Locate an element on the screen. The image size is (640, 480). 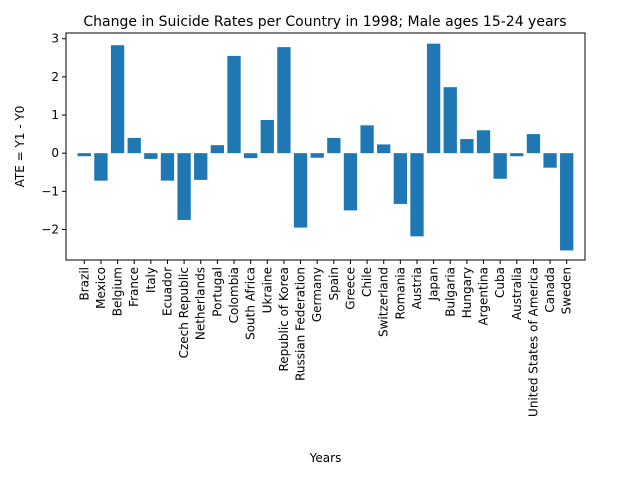
x-tick-label: Switzerland is located at coordinates (384, 302).